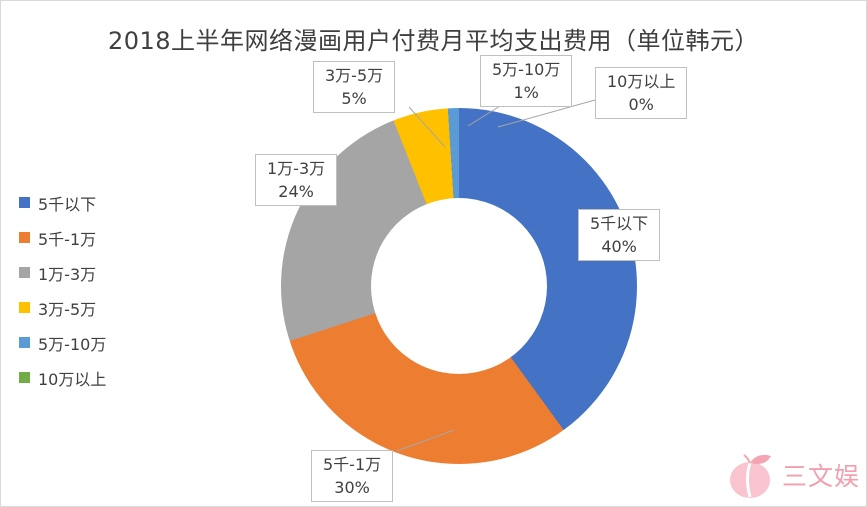 This screenshot has height=507, width=867. Describe the element at coordinates (24, 342) in the screenshot. I see `legend-swatch-50k-100k` at that location.